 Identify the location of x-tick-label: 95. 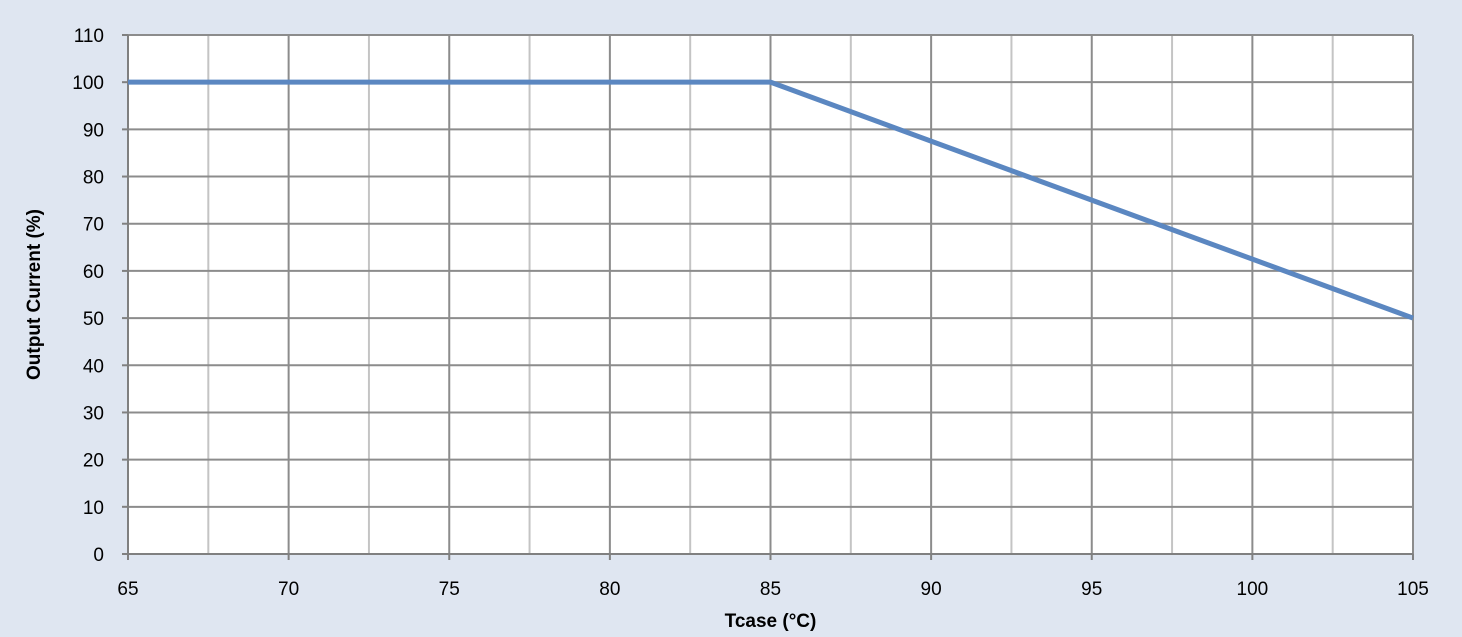
(1091, 589).